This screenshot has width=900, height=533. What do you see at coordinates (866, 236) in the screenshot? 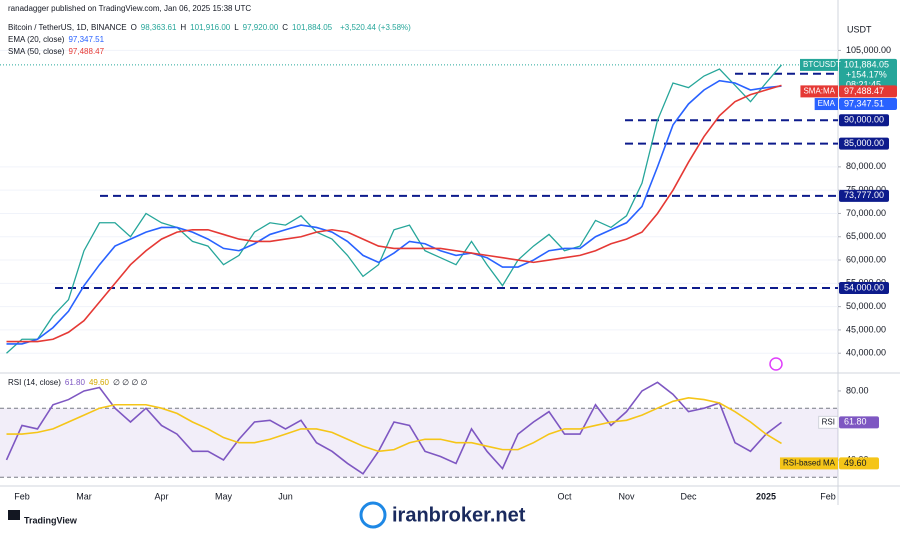
I see `y-tick-label: 65,000.00` at bounding box center [866, 236].